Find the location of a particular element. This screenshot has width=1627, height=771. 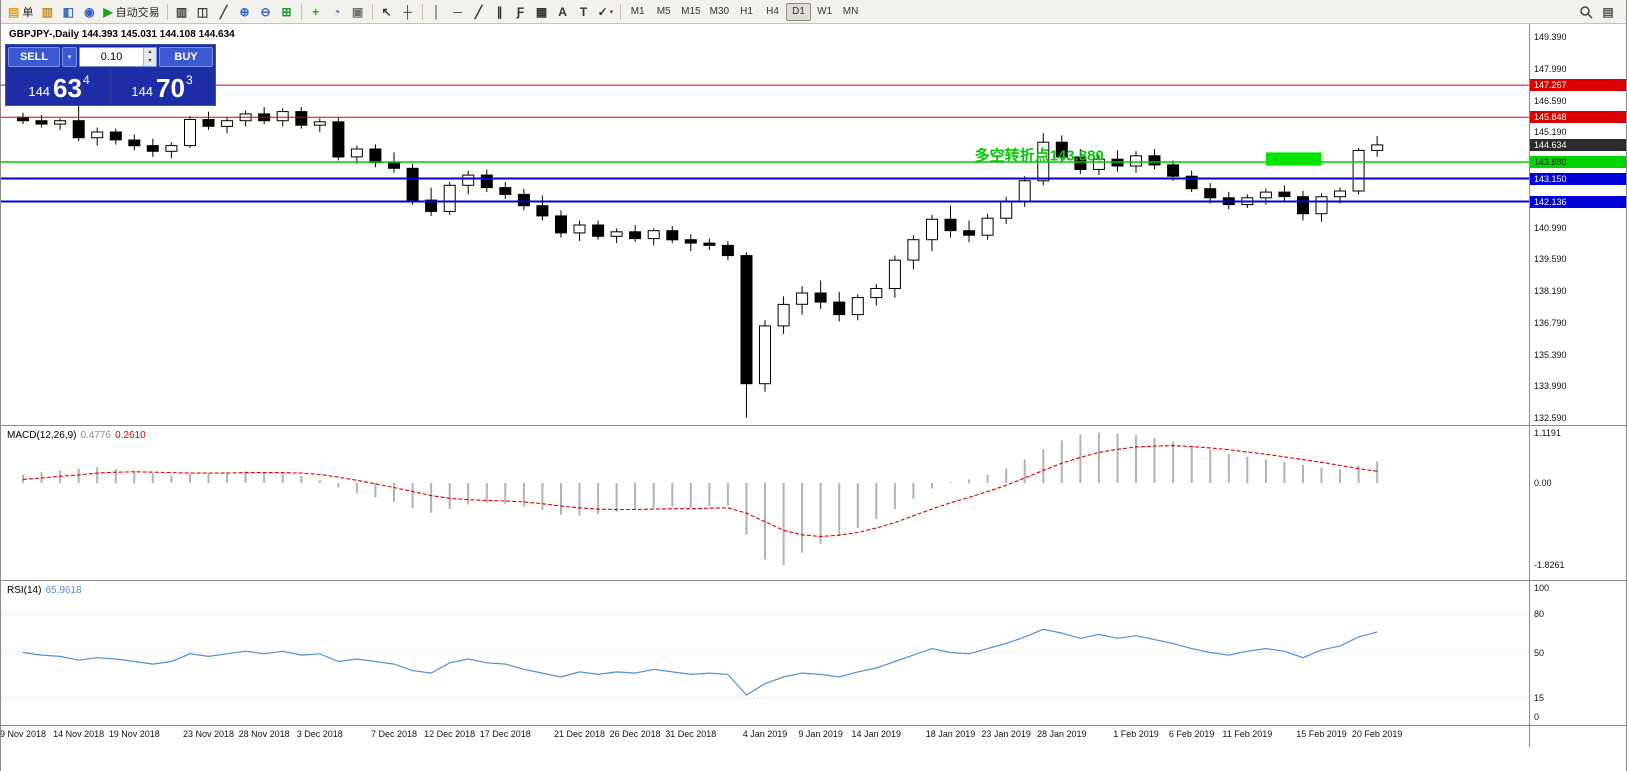

vertical-line-icon: │ is located at coordinates (437, 12).